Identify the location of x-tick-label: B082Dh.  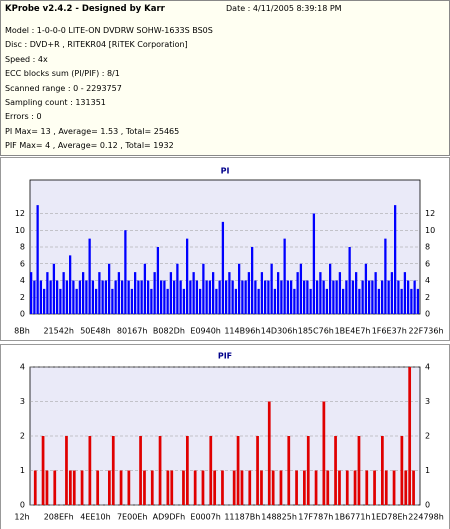
(169, 331).